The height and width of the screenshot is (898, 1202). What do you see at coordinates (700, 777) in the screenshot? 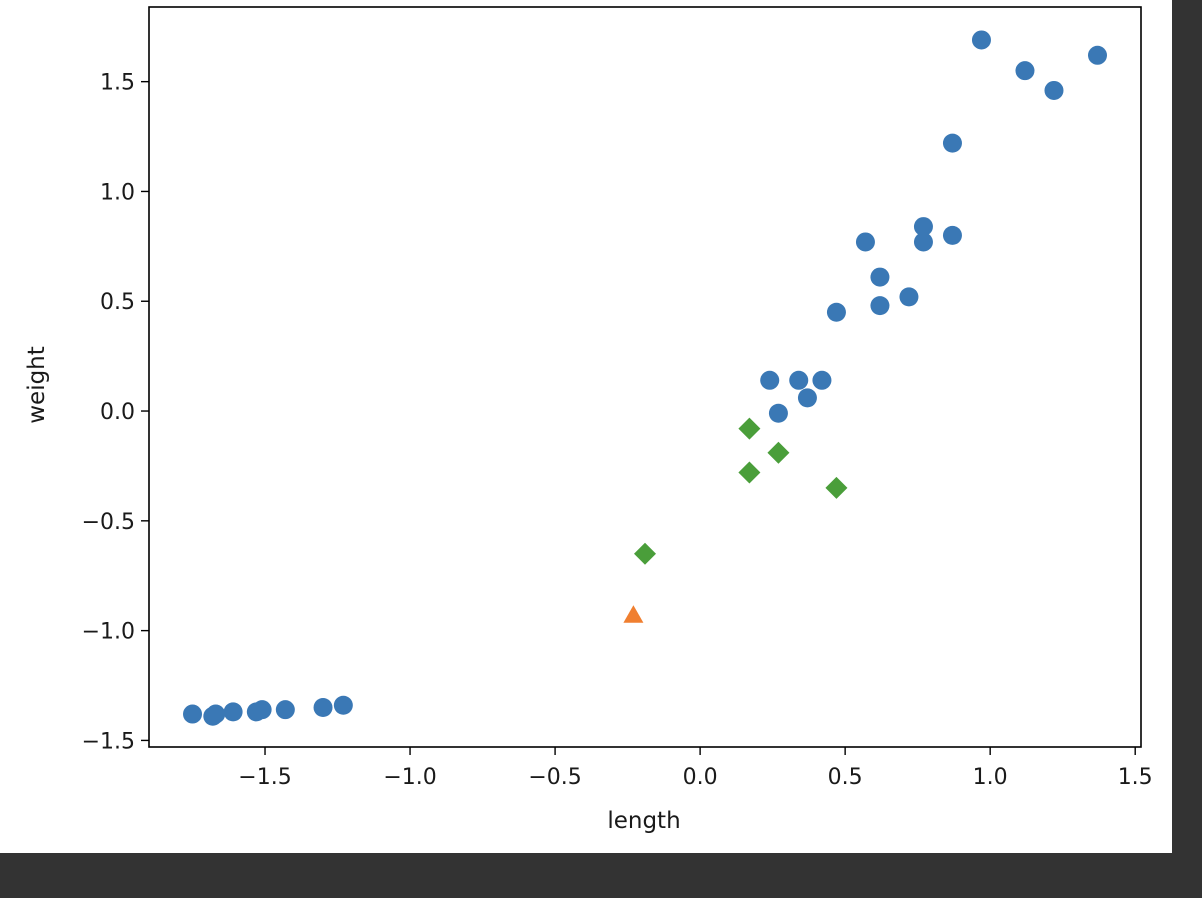
I see `x-tick-label: 0.0` at bounding box center [700, 777].